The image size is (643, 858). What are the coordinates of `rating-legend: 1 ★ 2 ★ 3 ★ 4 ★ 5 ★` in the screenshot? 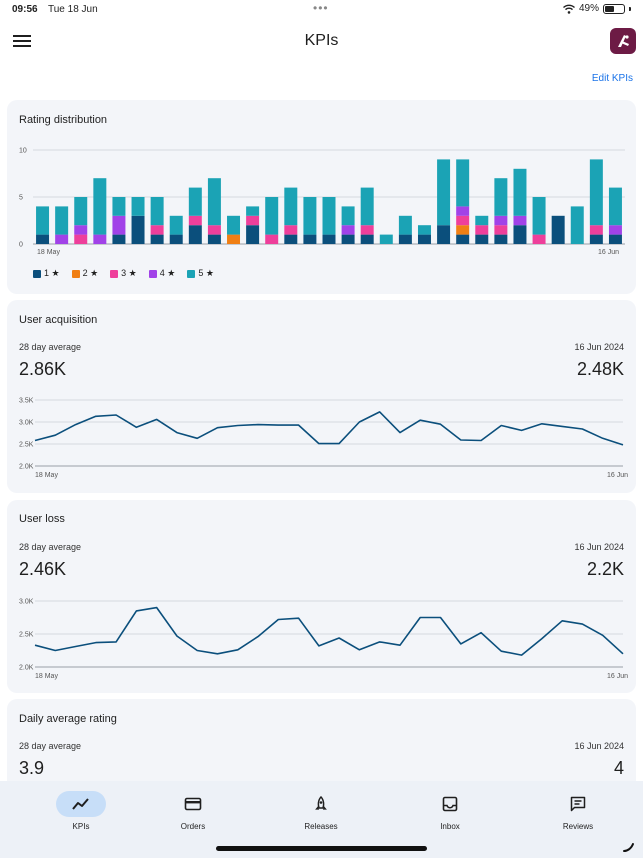 It's located at (123, 273).